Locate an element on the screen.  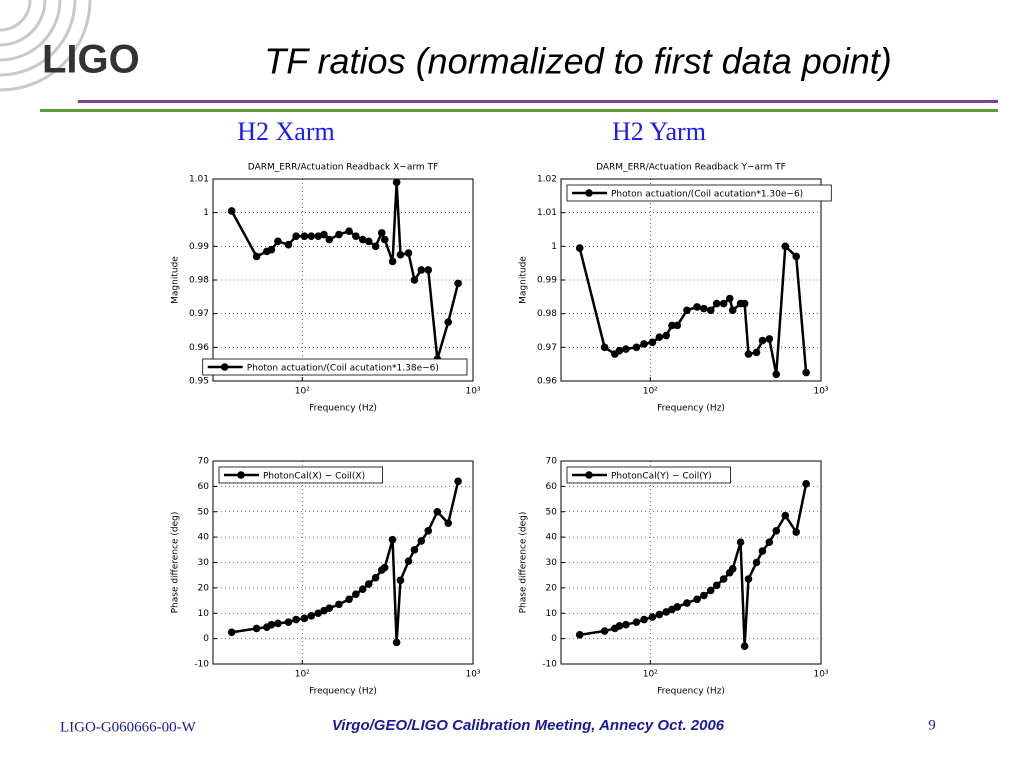
y-tick-label: 1 is located at coordinates (554, 247).